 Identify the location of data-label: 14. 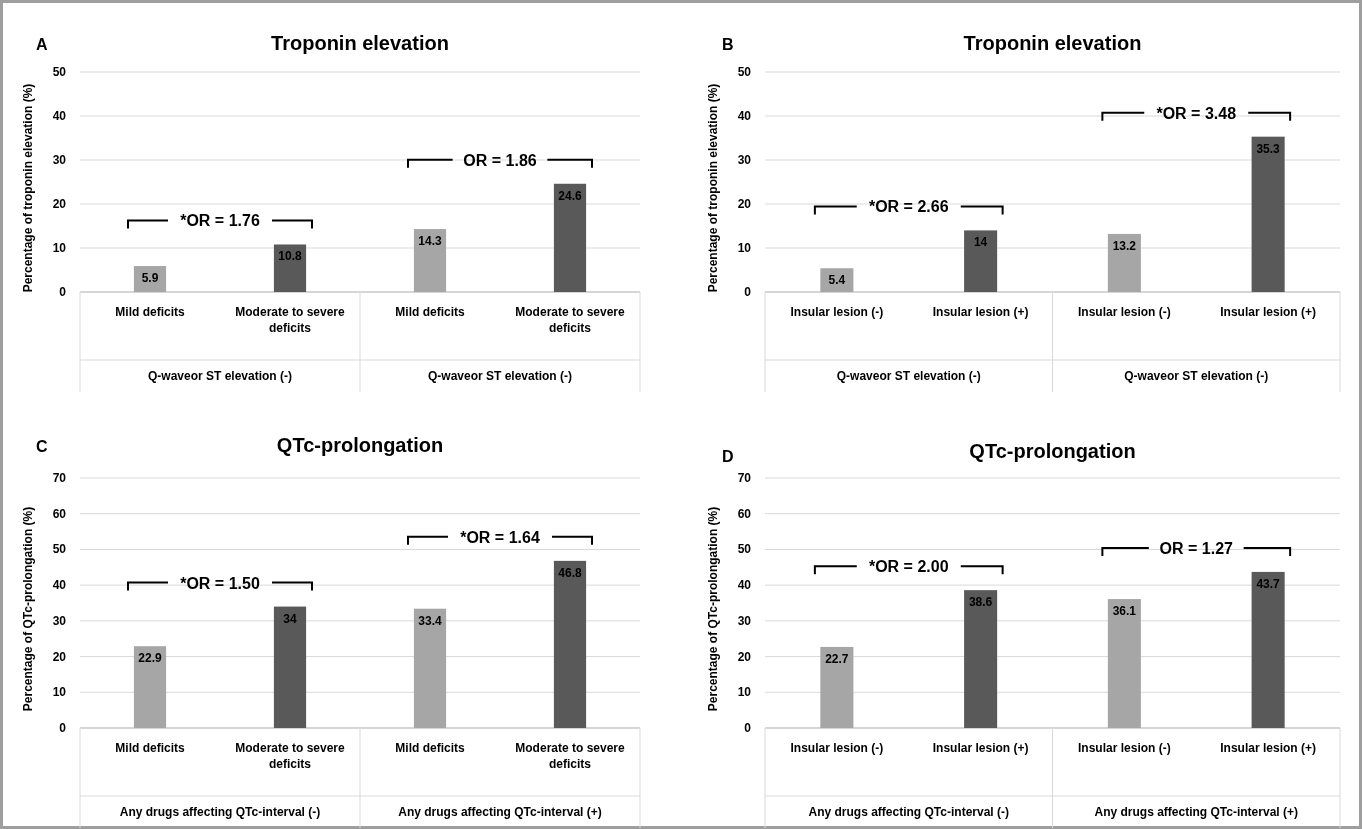
(980, 242).